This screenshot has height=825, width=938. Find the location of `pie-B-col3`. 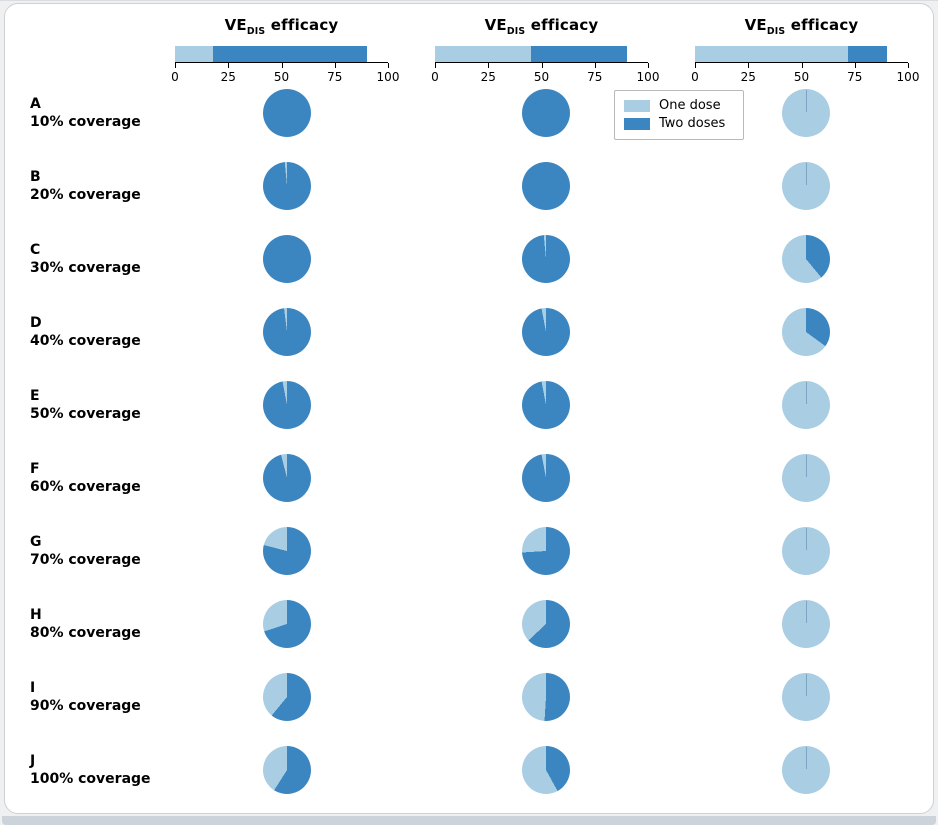

pie-B-col3 is located at coordinates (806, 186).